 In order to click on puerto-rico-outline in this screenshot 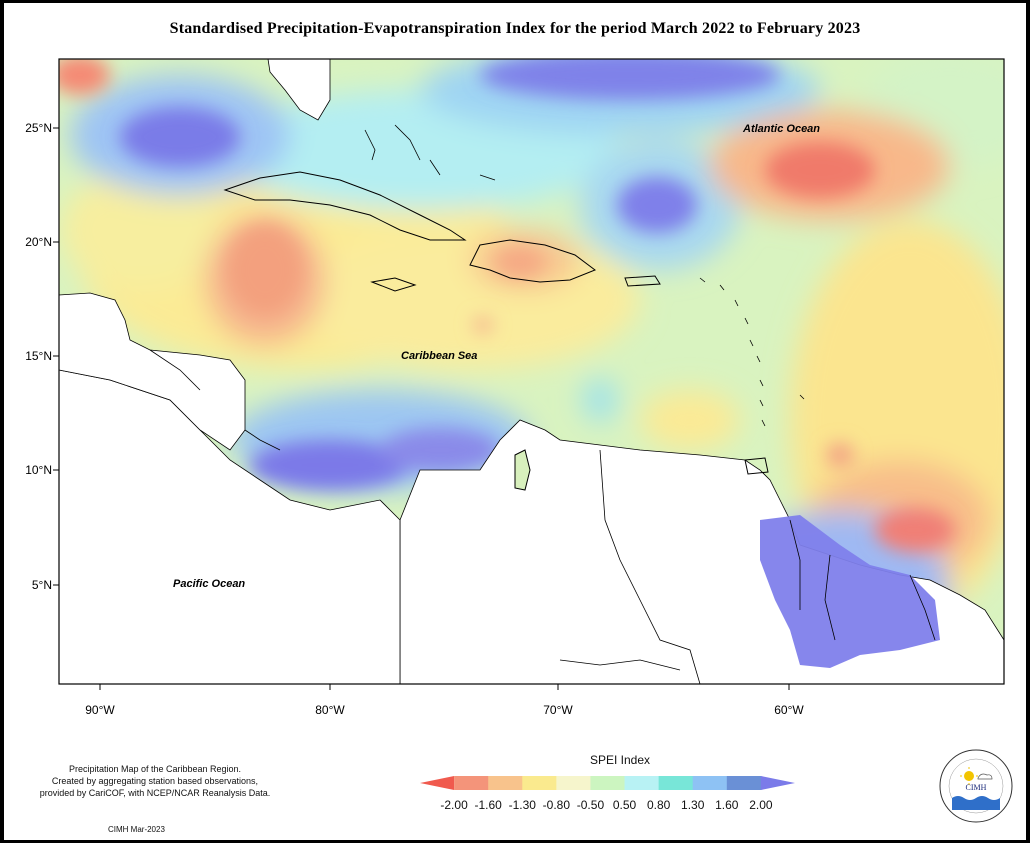, I will do `click(642, 281)`.